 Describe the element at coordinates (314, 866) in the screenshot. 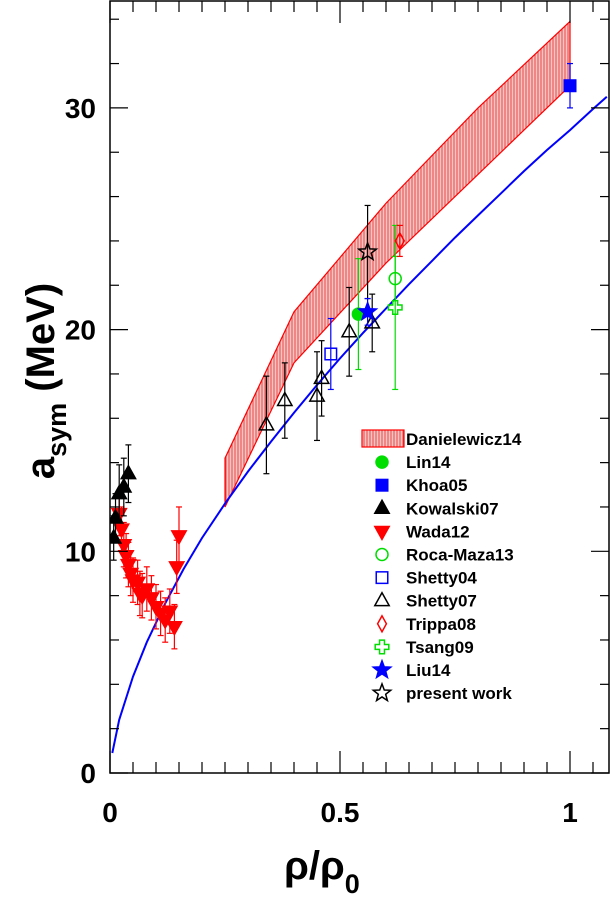

I see `x-axis-title-main: ρ/ρ` at that location.